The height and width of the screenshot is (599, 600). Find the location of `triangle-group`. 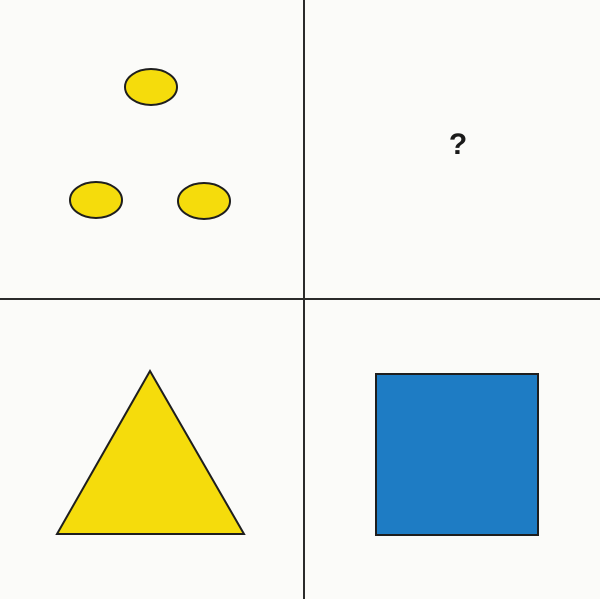

triangle-group is located at coordinates (150, 451).